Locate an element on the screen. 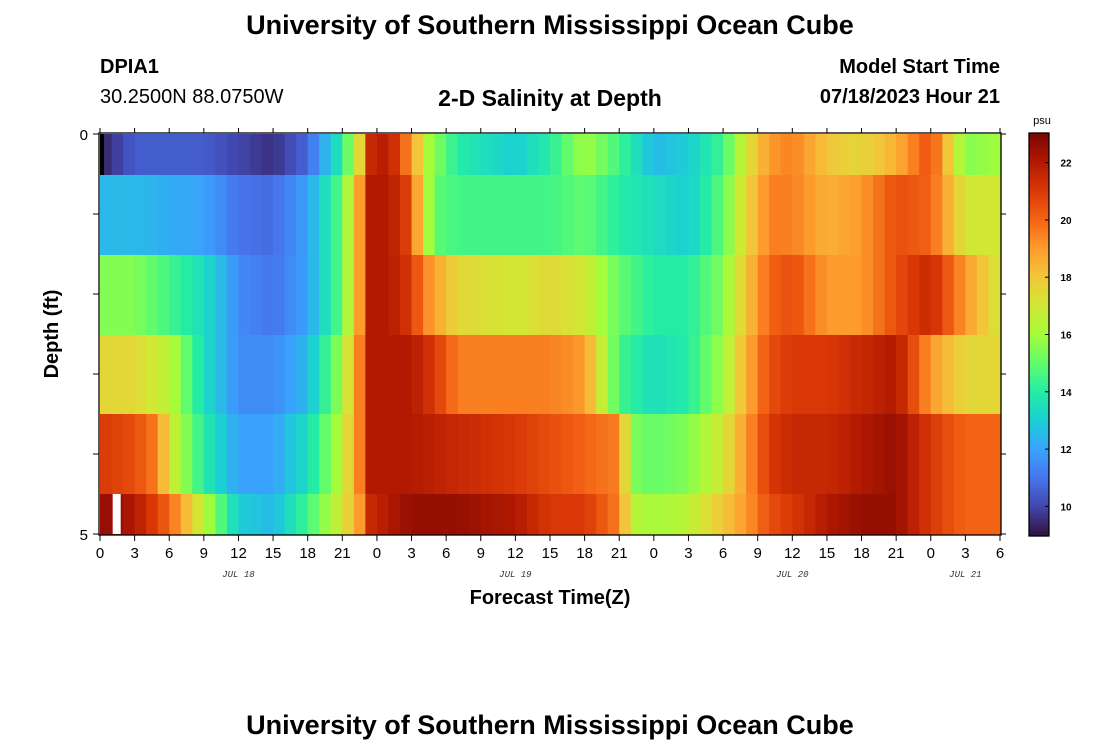 The image size is (1100, 750). colorbar-tick-label: 16 is located at coordinates (1066, 336).